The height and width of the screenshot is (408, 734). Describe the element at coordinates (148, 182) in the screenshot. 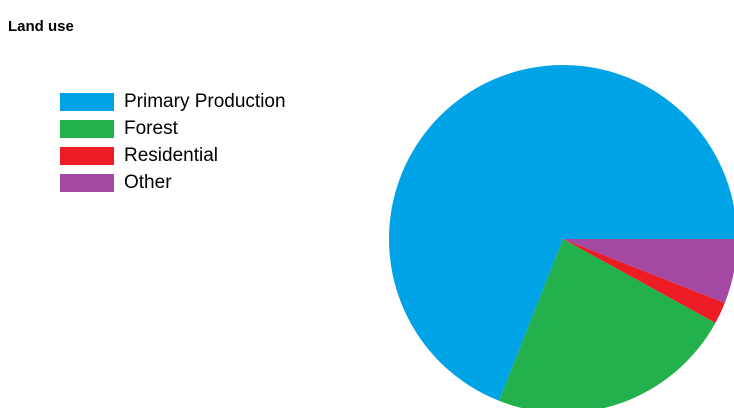

I see `legend-label-other: Other` at that location.